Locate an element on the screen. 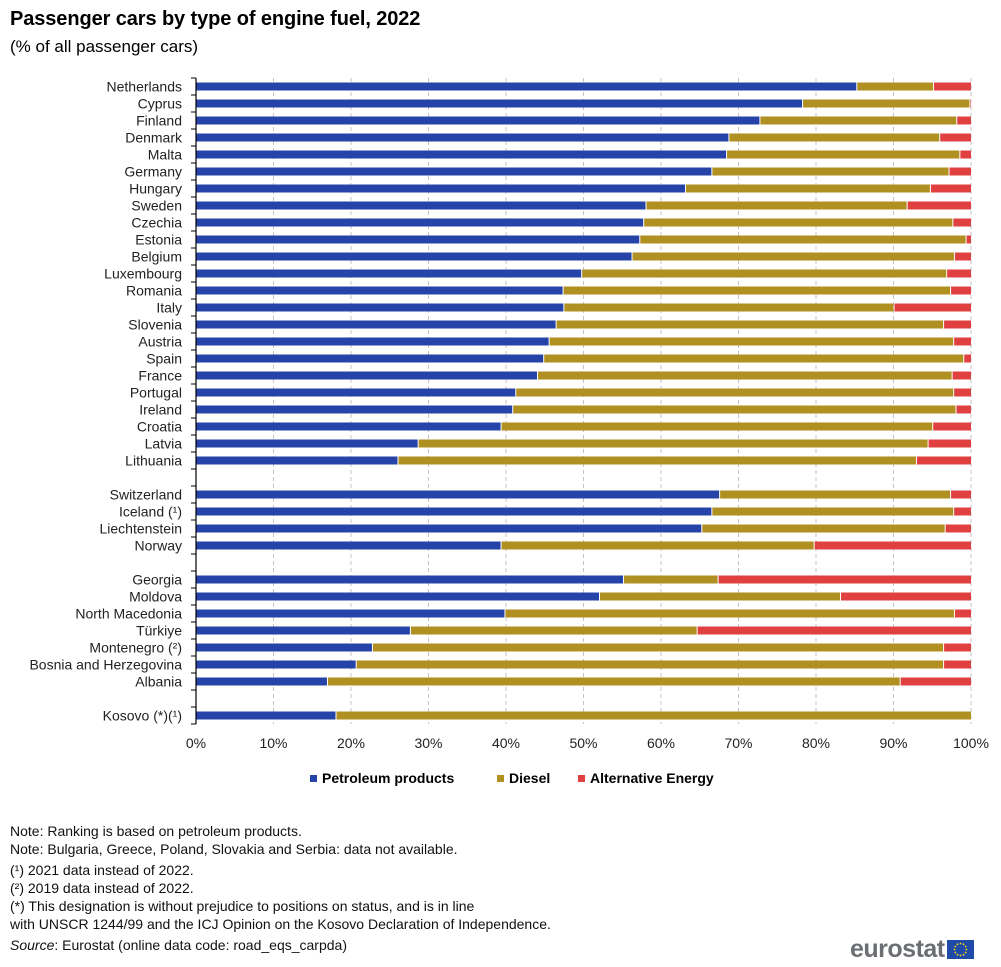  legend-swatch-alternative is located at coordinates (581, 778).